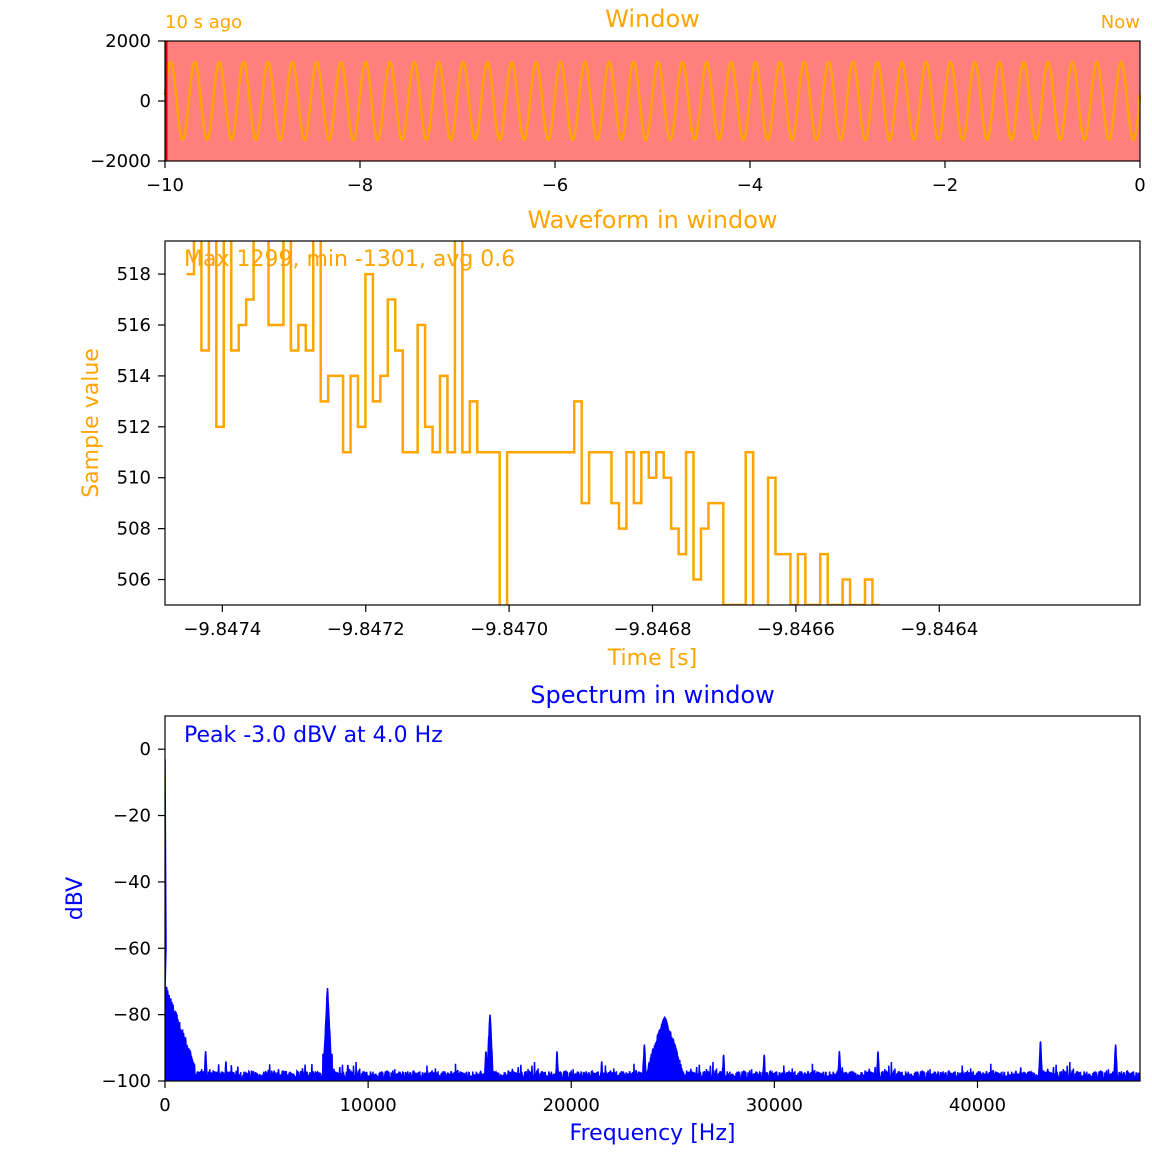  What do you see at coordinates (360, 185) in the screenshot?
I see `window-x-tick-label: −8` at bounding box center [360, 185].